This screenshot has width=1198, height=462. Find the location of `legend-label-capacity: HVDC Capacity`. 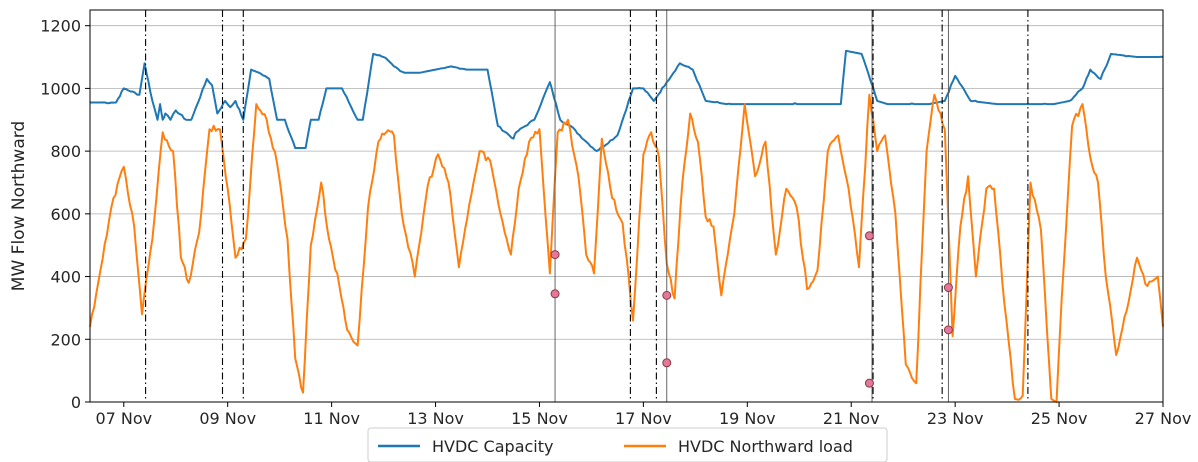

legend-label-capacity: HVDC Capacity is located at coordinates (492, 446).